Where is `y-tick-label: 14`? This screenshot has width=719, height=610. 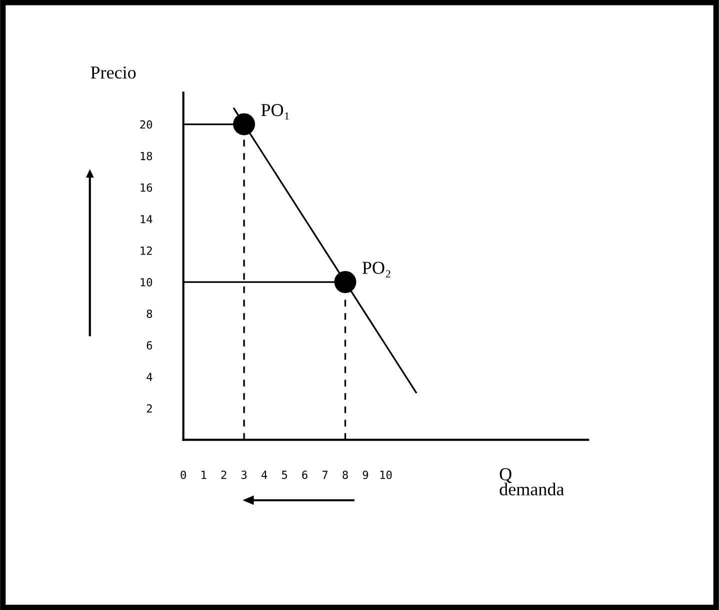 y-tick-label: 14 is located at coordinates (146, 219).